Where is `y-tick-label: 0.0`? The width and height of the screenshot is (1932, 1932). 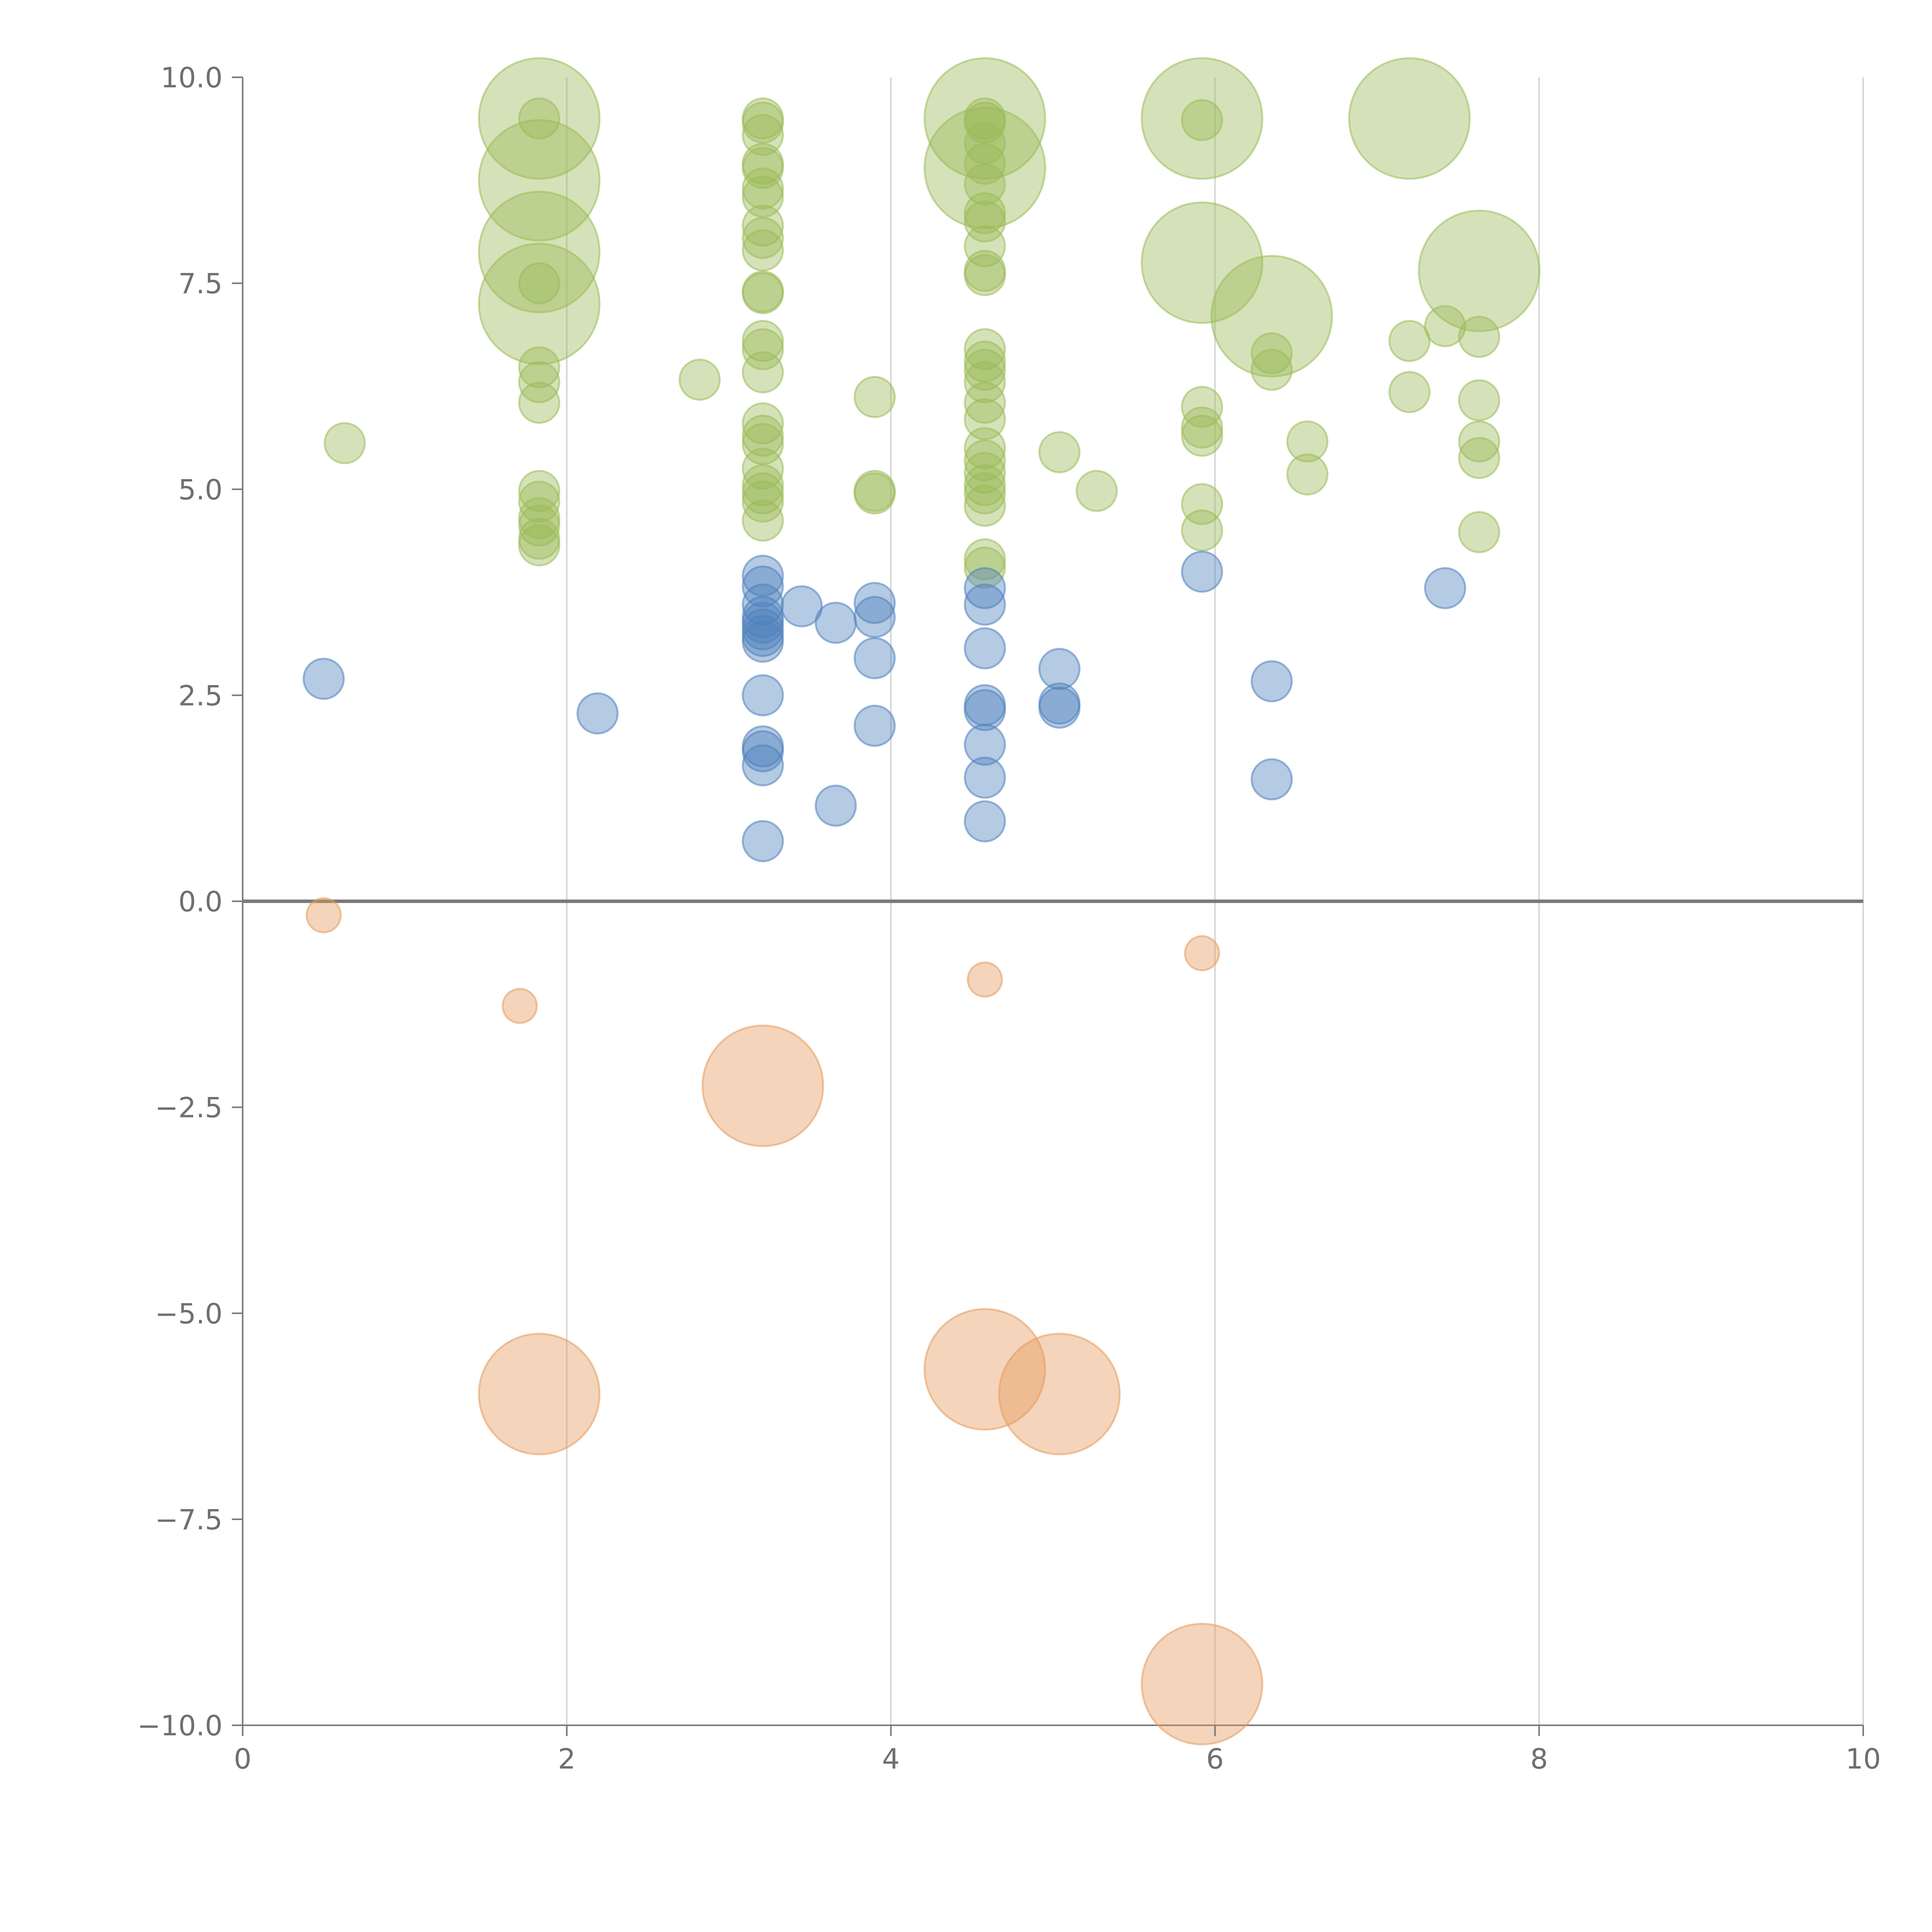
y-tick-label: 0.0 is located at coordinates (200, 902).